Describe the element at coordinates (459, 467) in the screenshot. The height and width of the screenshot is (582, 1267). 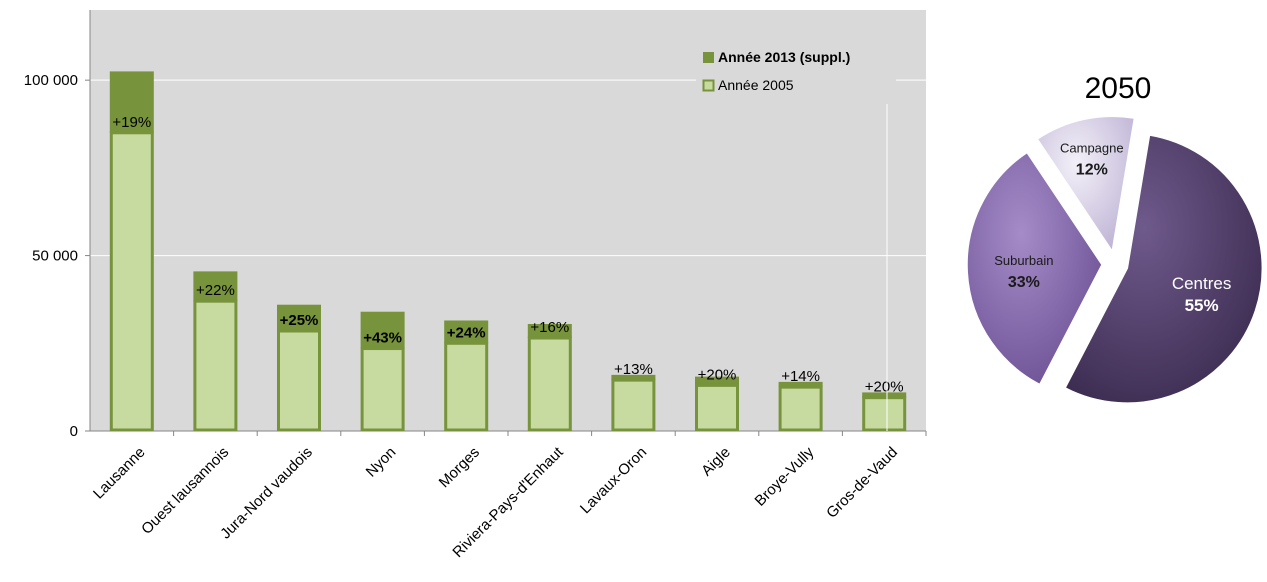
I see `x-tick-label: Morges` at that location.